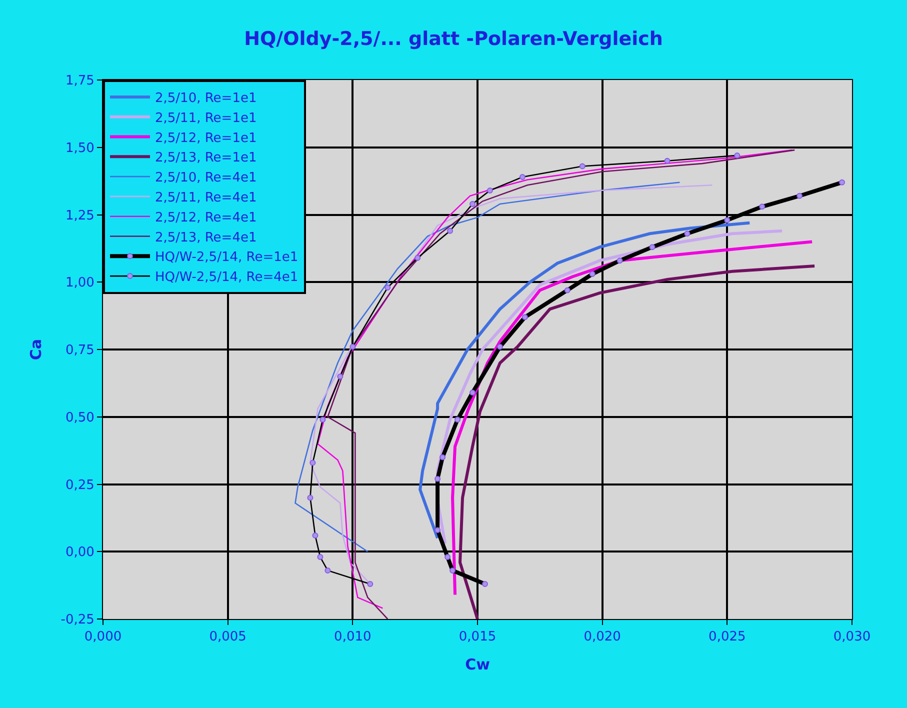  I want to click on legend-label: 2,5/12, Re=4e1, so click(206, 218).